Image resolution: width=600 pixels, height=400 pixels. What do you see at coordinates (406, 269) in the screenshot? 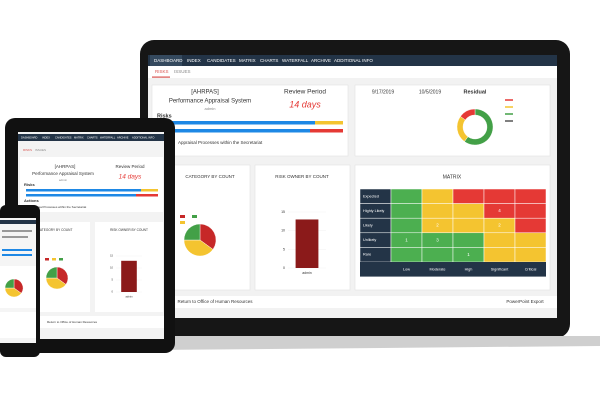
I see `matrix-col-label: Low` at bounding box center [406, 269].